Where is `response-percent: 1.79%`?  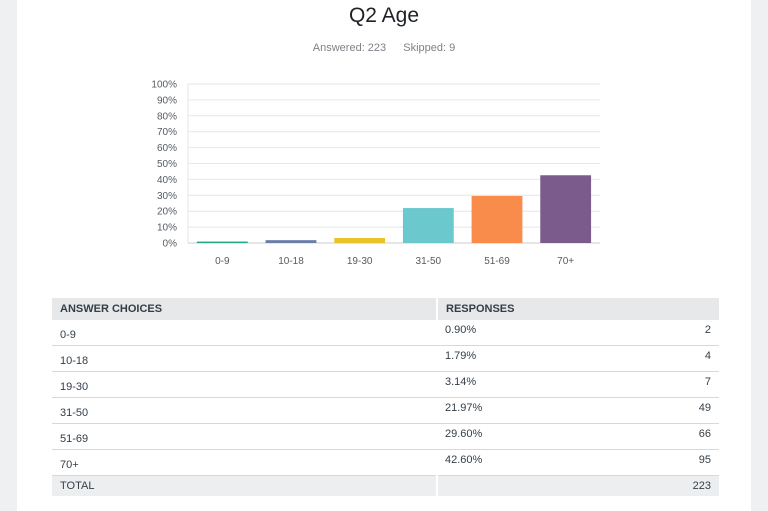 response-percent: 1.79% is located at coordinates (529, 358).